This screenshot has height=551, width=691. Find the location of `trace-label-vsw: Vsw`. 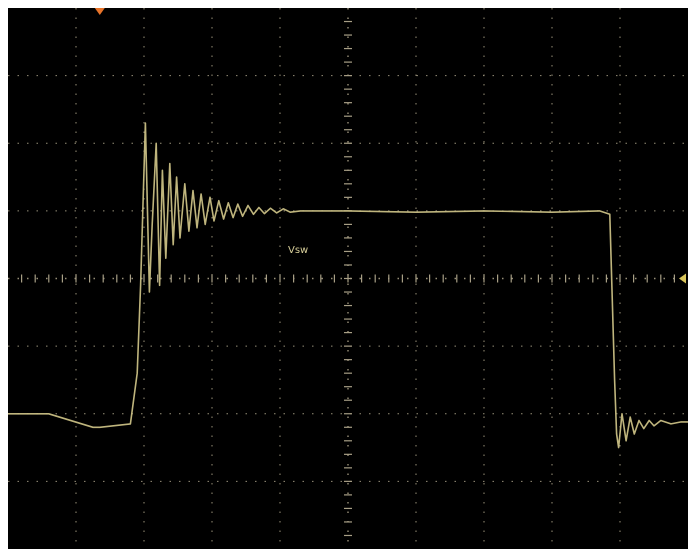

trace-label-vsw: Vsw is located at coordinates (298, 250).